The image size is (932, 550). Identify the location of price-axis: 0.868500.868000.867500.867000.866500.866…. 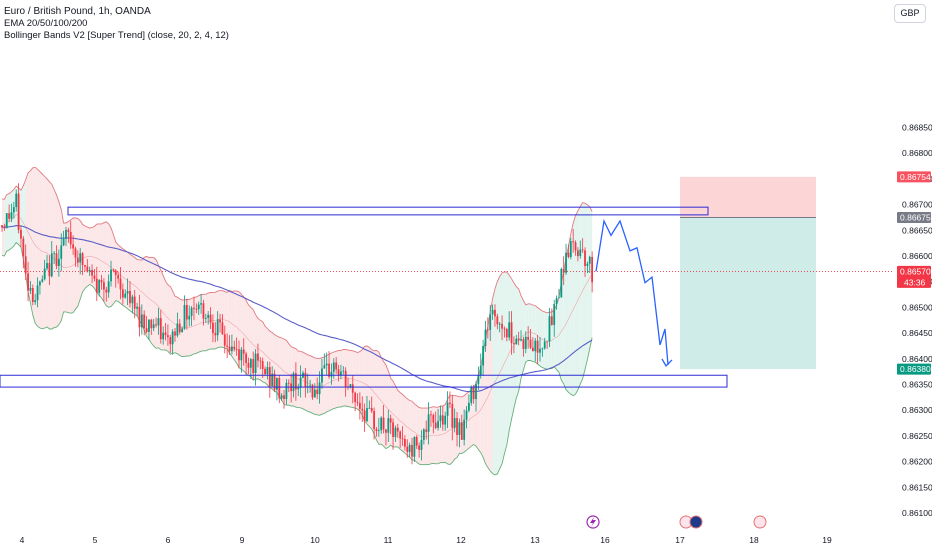
(914, 321).